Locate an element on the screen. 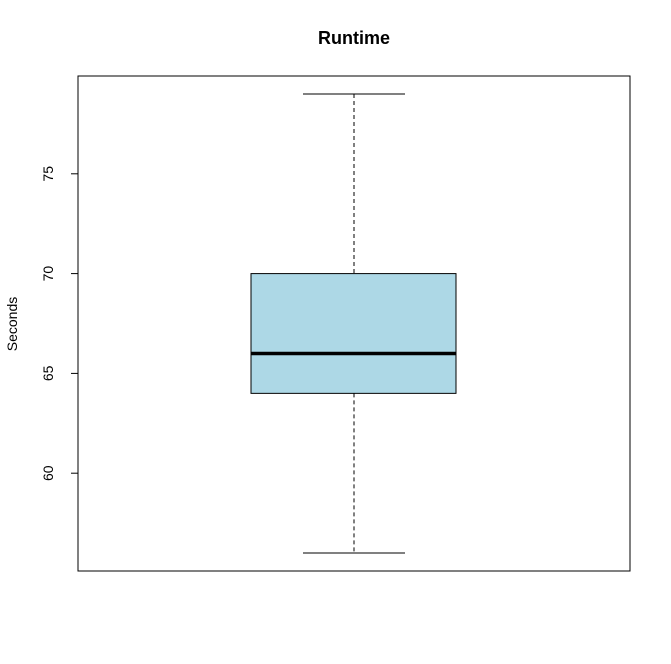 The image size is (671, 664). iqr-box is located at coordinates (353, 333).